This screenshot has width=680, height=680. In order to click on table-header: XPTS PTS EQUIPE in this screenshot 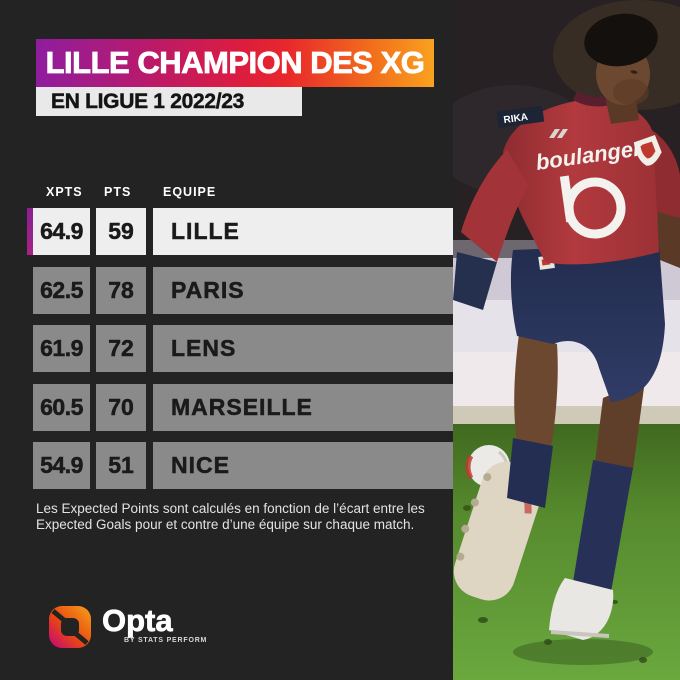, I will do `click(243, 192)`.